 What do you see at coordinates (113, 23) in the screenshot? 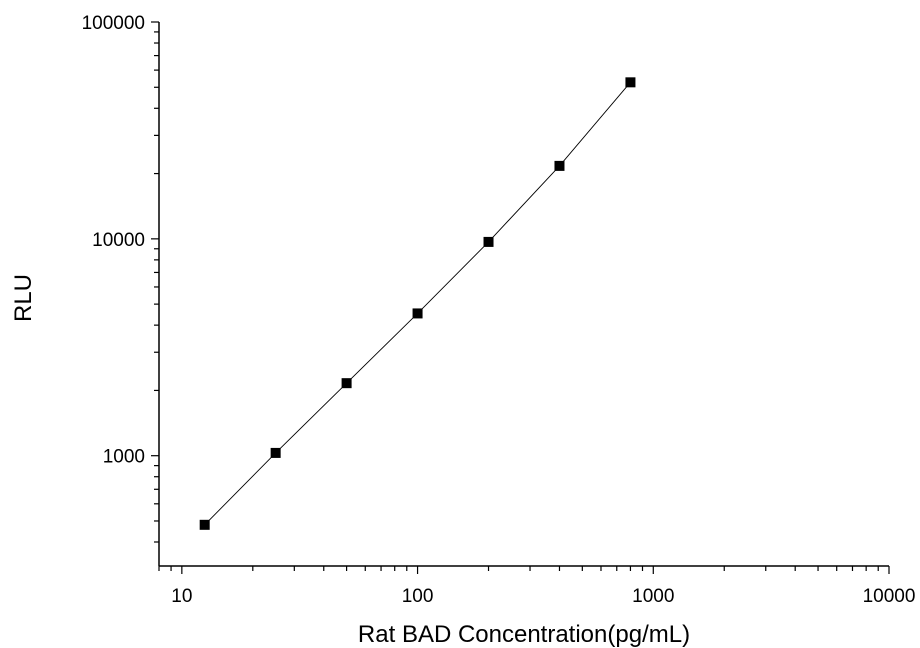
I see `y-tick-label: 100000` at bounding box center [113, 23].